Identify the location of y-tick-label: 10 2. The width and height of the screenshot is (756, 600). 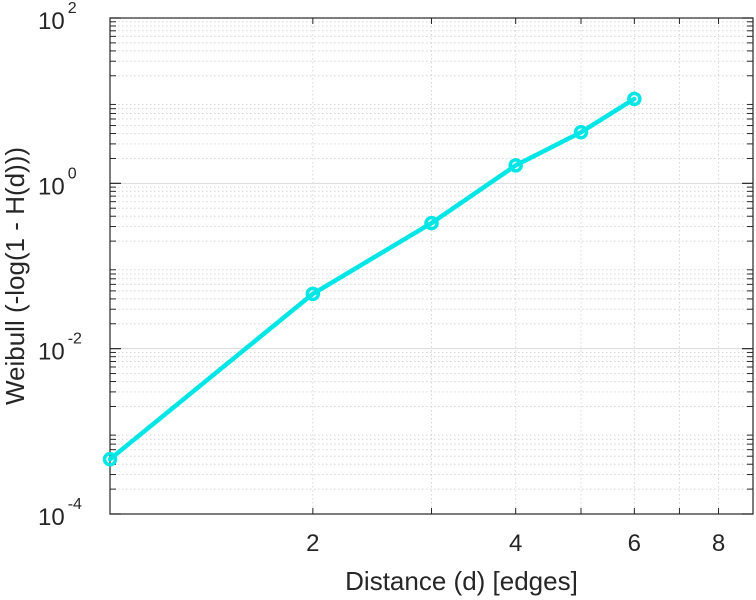
(57, 17).